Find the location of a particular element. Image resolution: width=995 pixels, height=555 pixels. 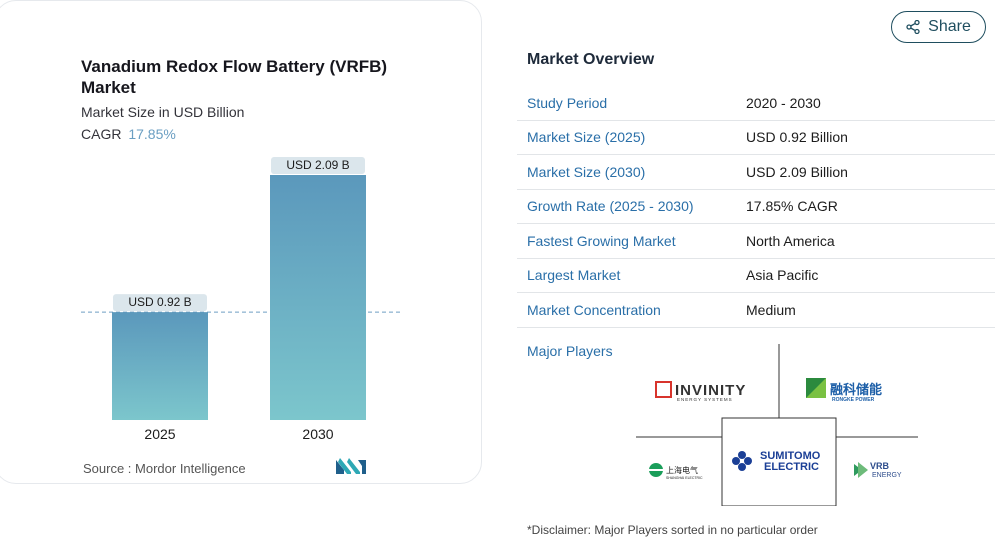

data-label-bg-2025 is located at coordinates (160, 303).